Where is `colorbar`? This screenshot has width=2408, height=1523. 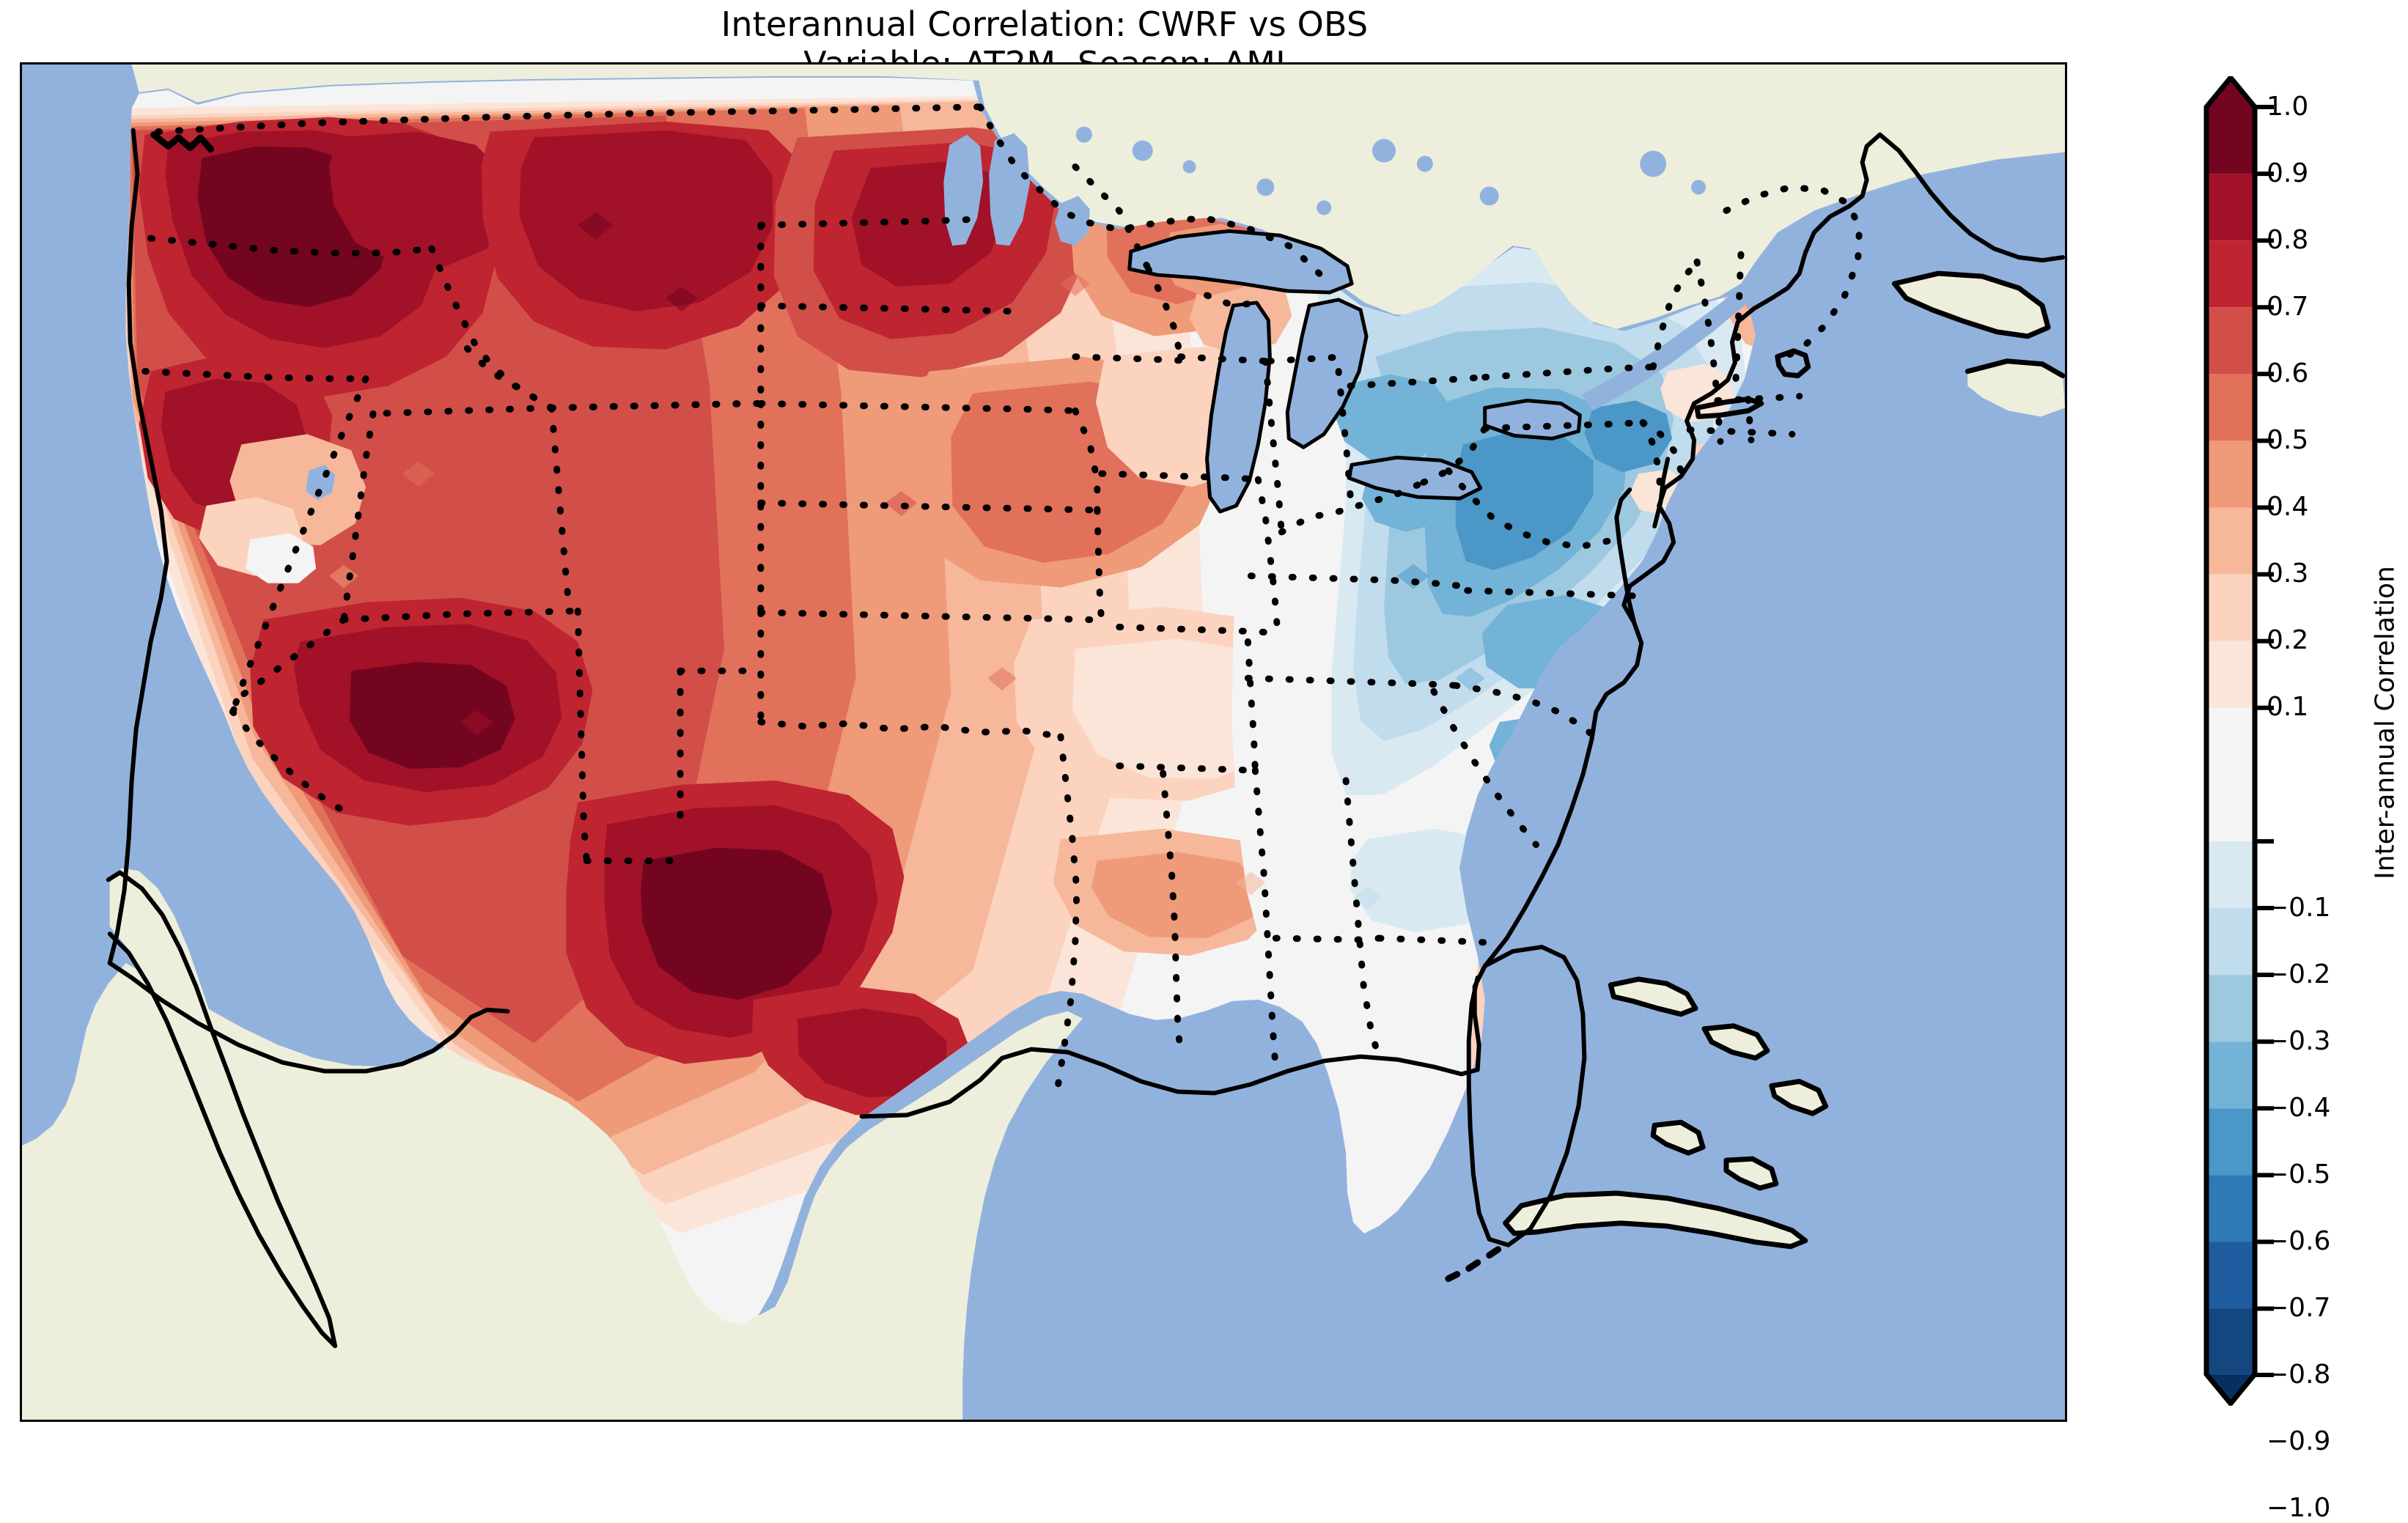 colorbar is located at coordinates (2239, 741).